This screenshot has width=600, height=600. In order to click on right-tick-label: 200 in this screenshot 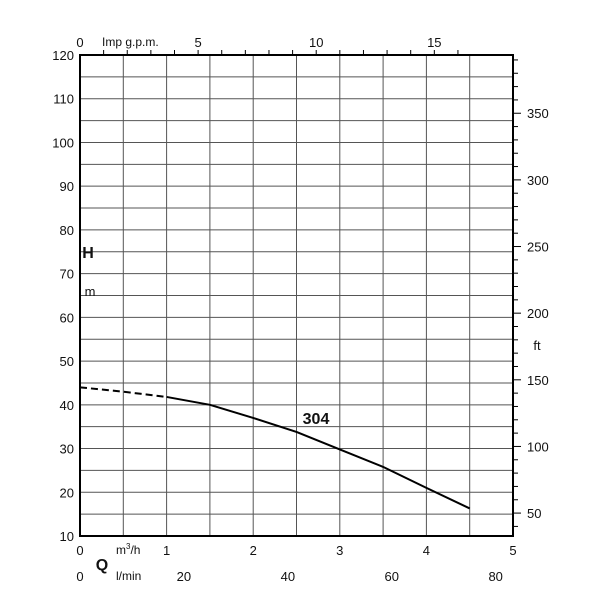, I will do `click(538, 313)`.